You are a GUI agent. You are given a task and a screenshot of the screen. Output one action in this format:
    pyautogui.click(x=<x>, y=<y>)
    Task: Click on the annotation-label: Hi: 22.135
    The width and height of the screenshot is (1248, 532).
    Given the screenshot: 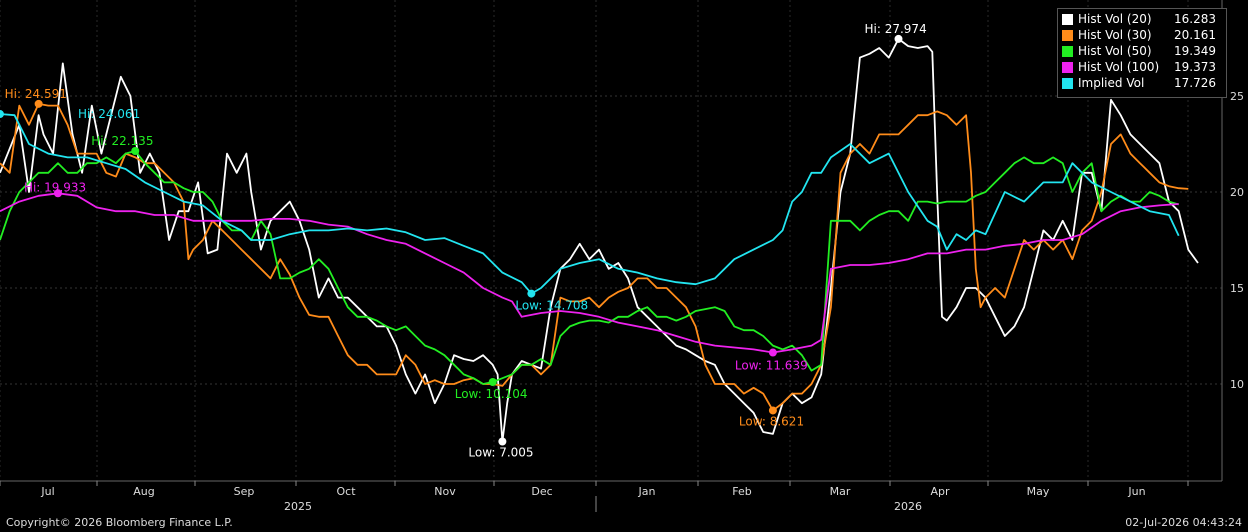 What is the action you would take?
    pyautogui.click(x=122, y=141)
    